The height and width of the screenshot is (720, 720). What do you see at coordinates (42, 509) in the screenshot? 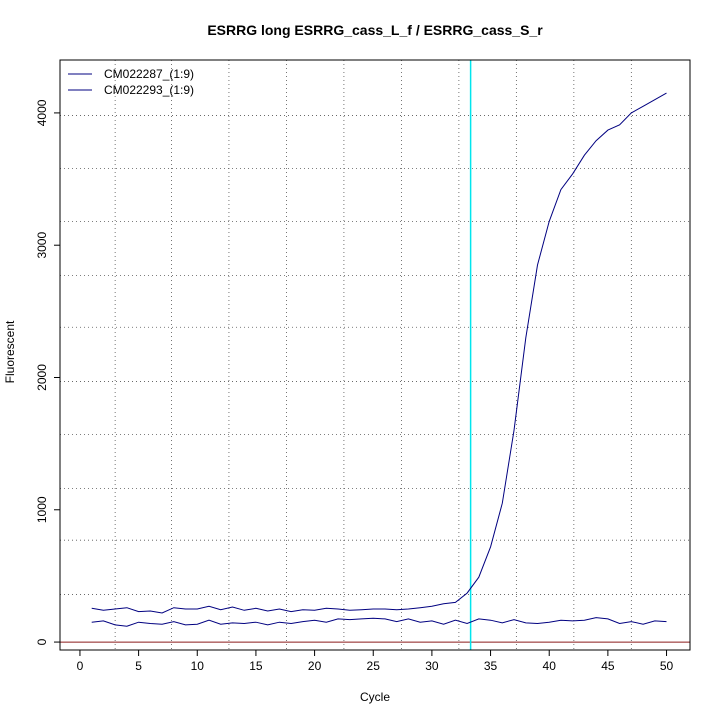
I see `y-tick-label: 1000` at bounding box center [42, 509].